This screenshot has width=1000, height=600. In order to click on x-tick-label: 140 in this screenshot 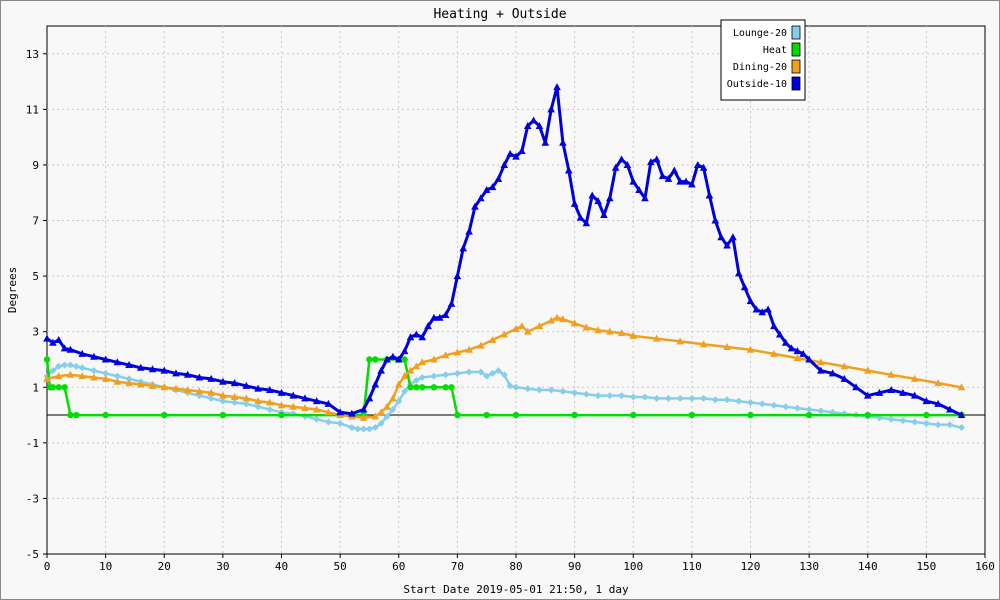, I will do `click(868, 566)`.